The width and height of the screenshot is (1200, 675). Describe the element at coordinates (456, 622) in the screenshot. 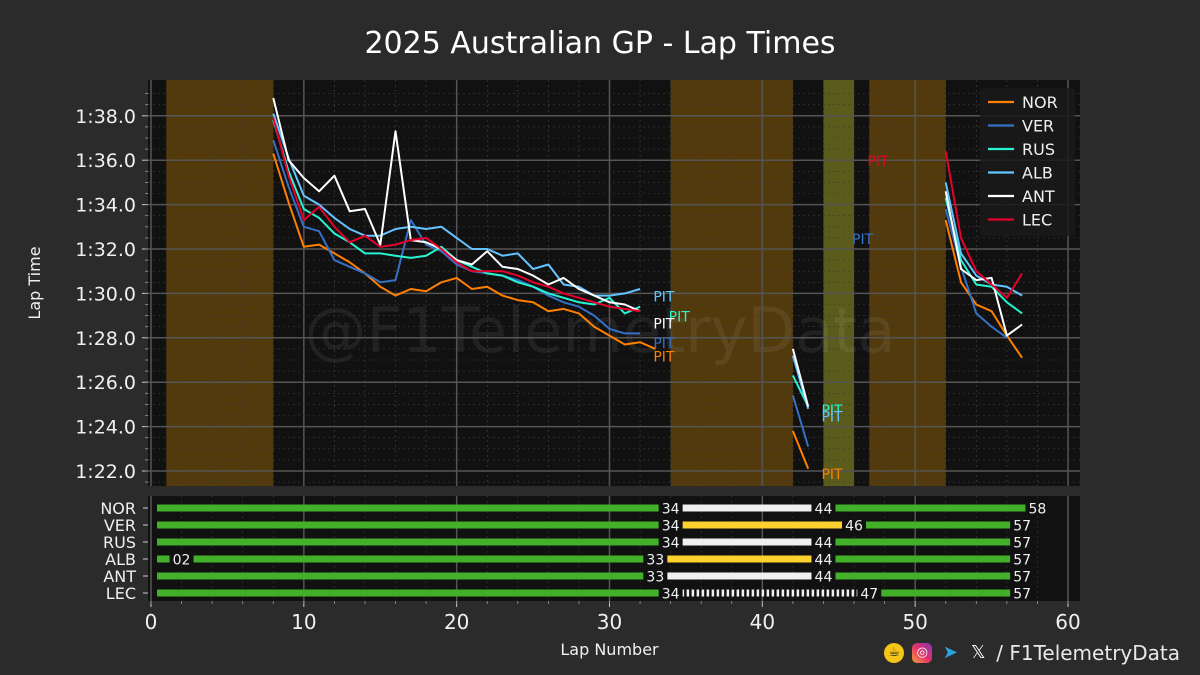

I see `x-tick-label: 20` at that location.